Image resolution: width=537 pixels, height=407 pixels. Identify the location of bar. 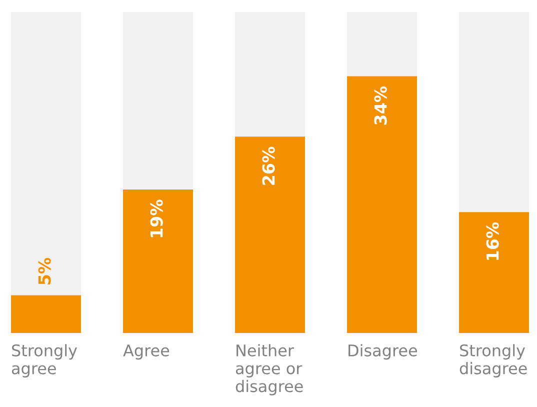
(46, 314).